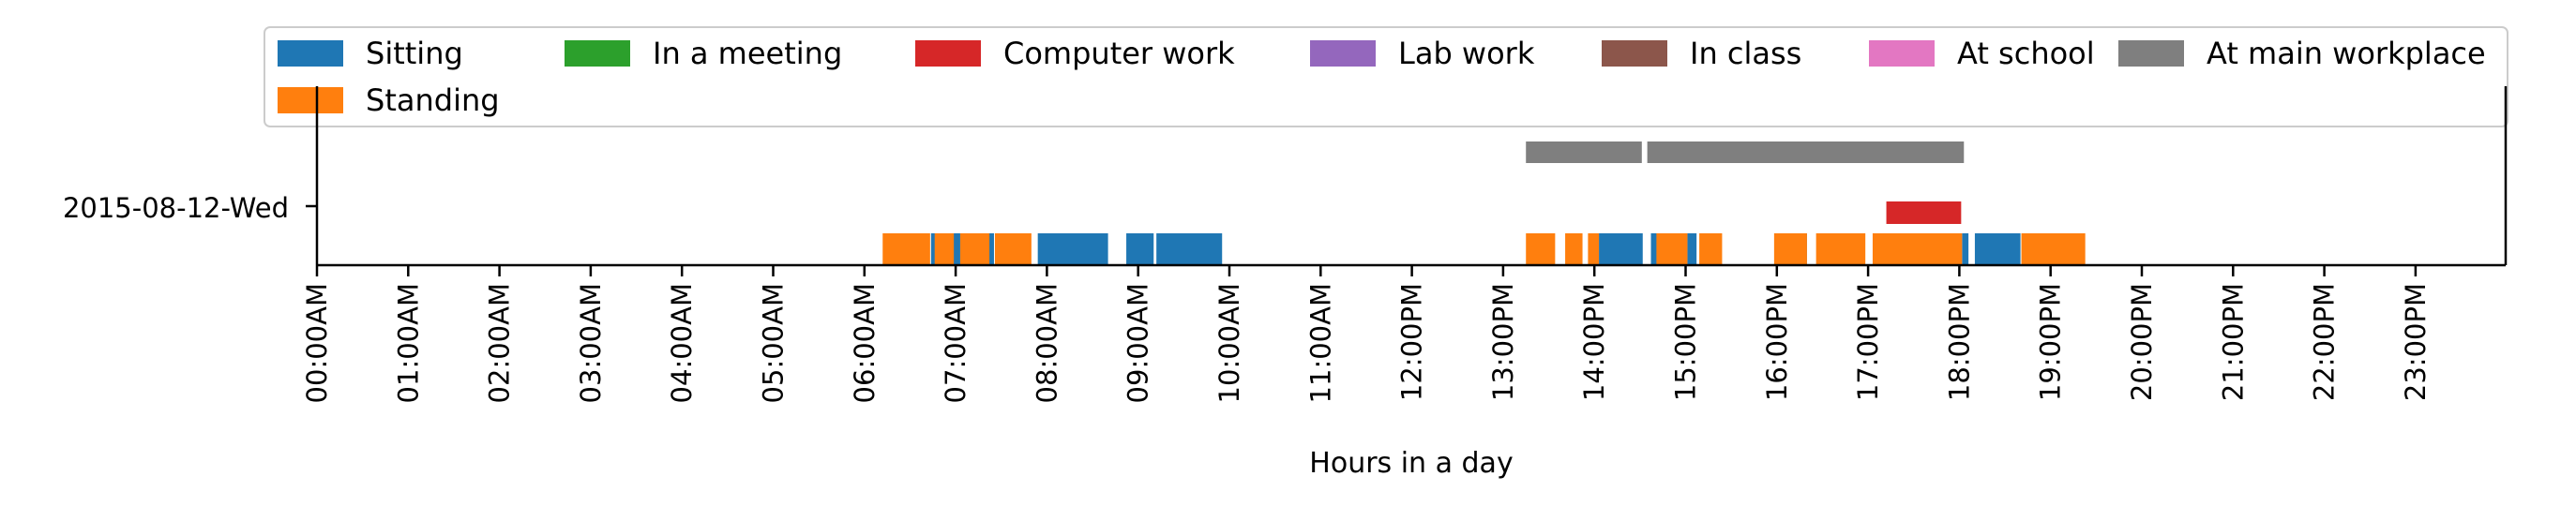  Describe the element at coordinates (2026, 53) in the screenshot. I see `legend-label: At school` at that location.